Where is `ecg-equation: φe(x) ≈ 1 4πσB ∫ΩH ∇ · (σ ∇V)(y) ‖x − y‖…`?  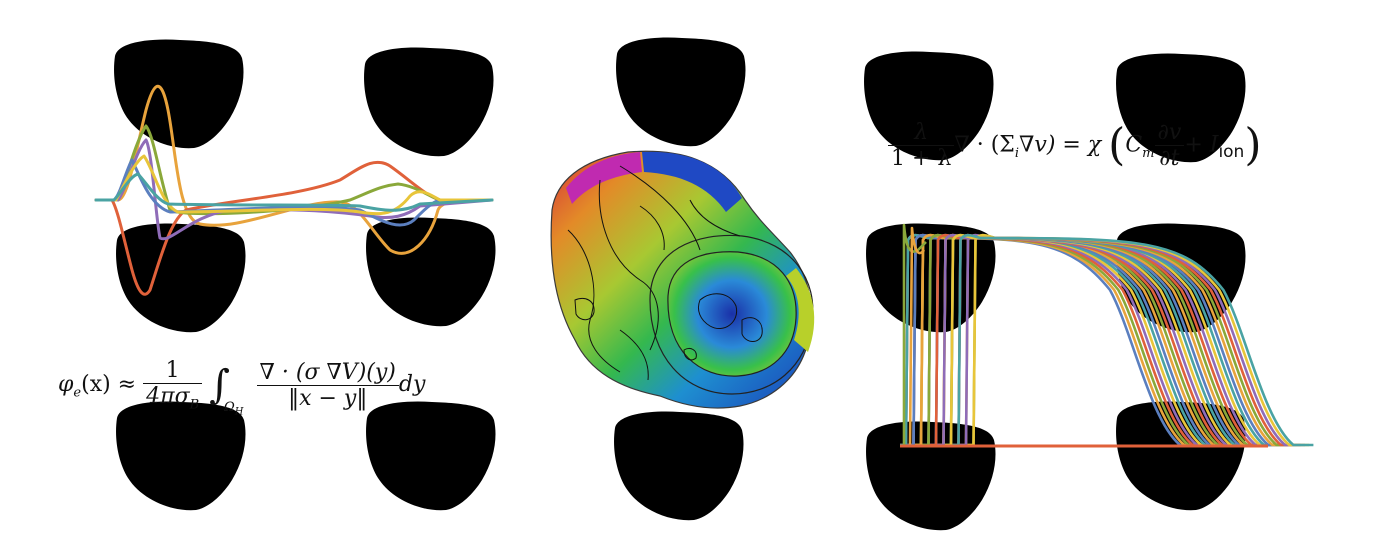
ecg-equation: φe(x) ≈ 1 4πσB ∫ΩH ∇ · (σ ∇V)(y) ‖x − y‖… is located at coordinates (242, 388).